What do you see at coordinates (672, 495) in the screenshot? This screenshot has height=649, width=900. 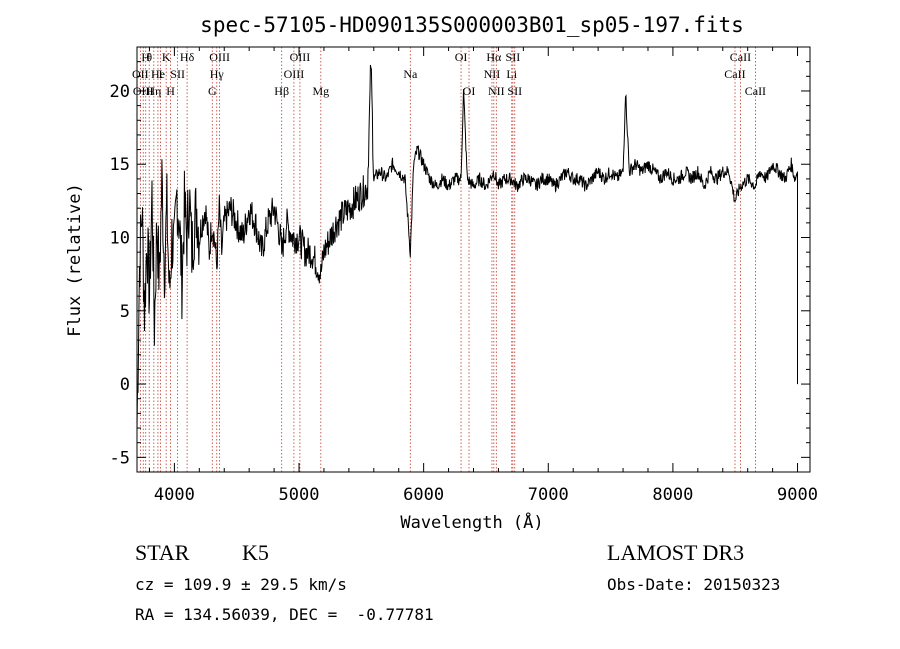 I see `x-tick-label: 8000` at bounding box center [672, 495].